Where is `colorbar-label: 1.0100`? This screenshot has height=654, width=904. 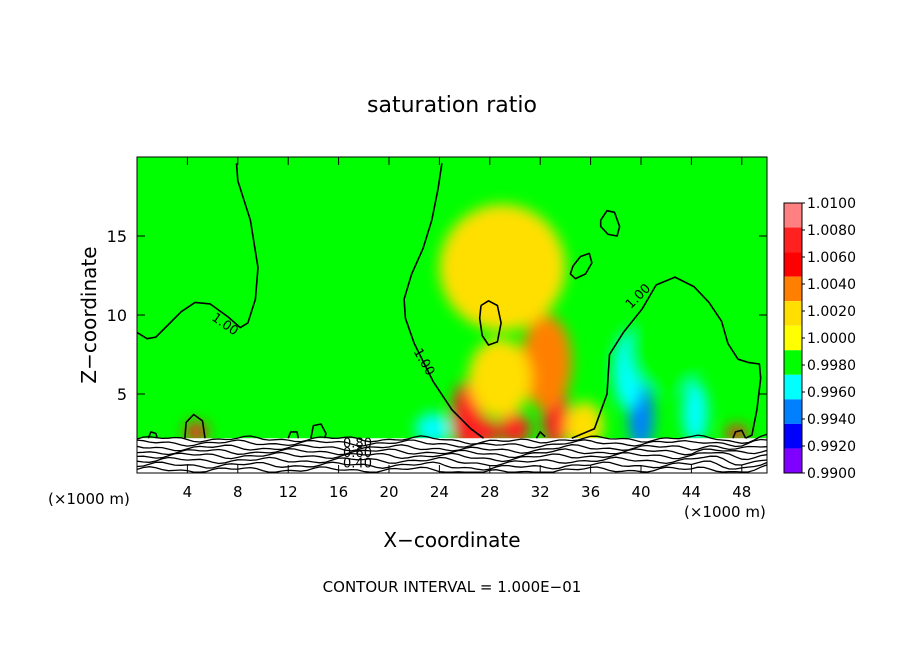
colorbar-label: 1.0100 is located at coordinates (831, 204).